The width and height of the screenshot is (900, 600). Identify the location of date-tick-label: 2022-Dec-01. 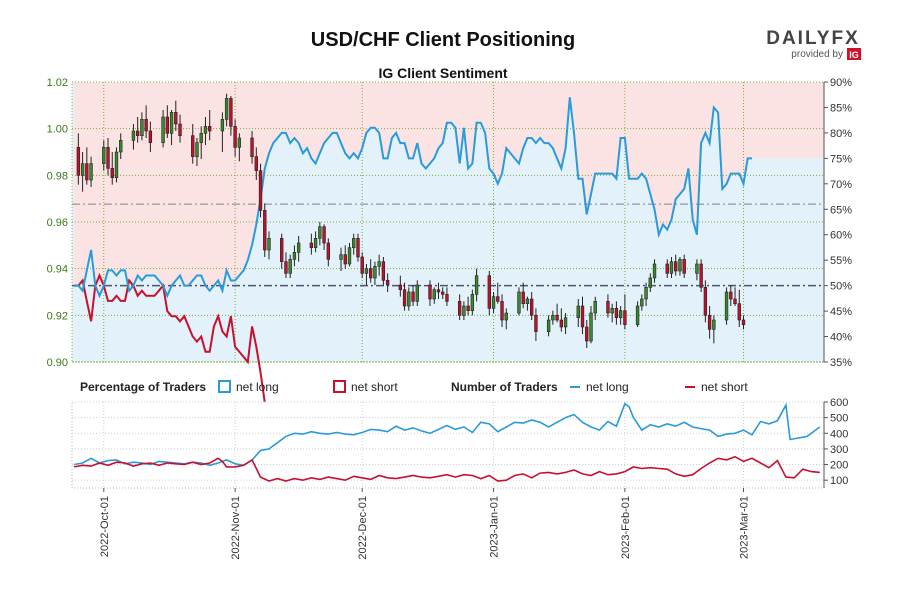
(363, 528).